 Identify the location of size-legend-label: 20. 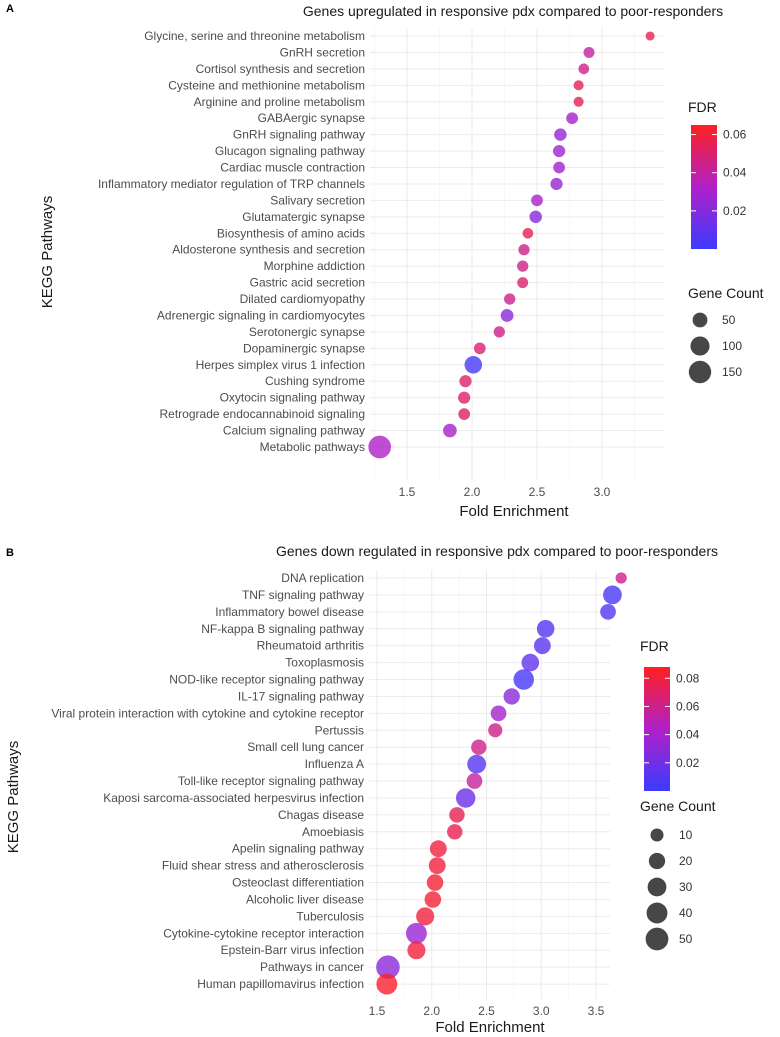
(686, 861).